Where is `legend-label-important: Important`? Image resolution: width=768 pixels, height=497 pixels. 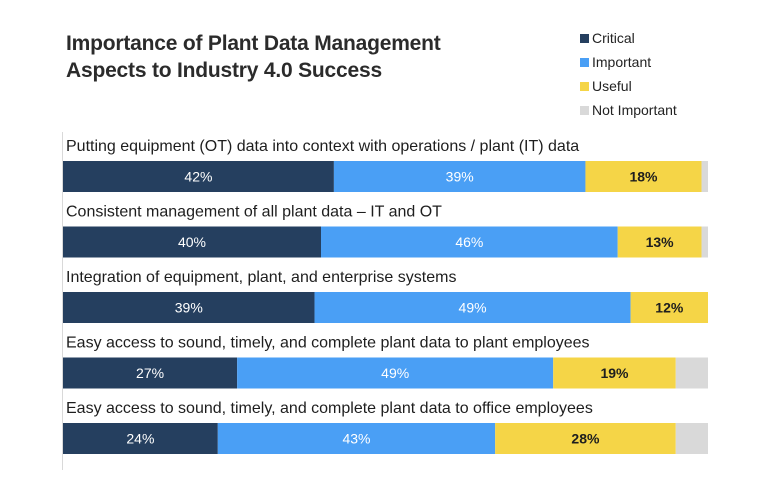
legend-label-important: Important is located at coordinates (622, 62).